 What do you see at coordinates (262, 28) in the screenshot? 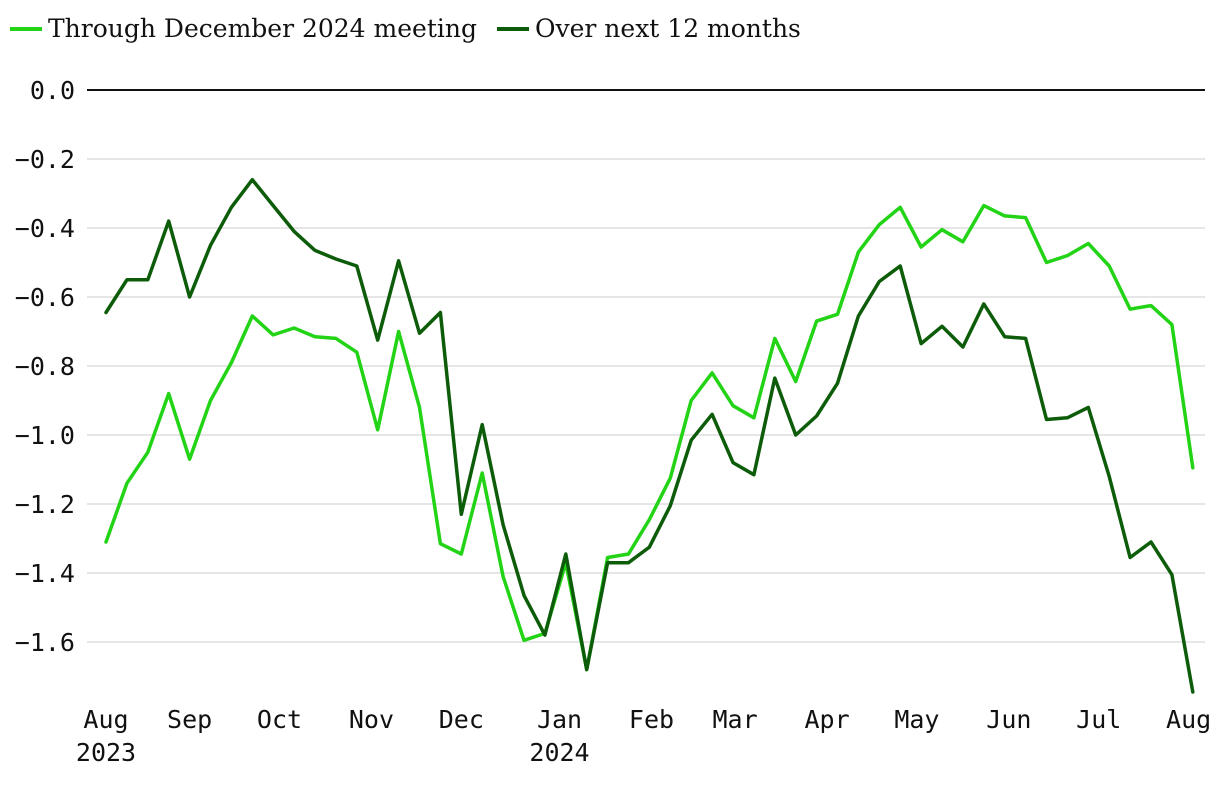
I see `legend-label-through-december: Through December 2024 meeting` at bounding box center [262, 28].